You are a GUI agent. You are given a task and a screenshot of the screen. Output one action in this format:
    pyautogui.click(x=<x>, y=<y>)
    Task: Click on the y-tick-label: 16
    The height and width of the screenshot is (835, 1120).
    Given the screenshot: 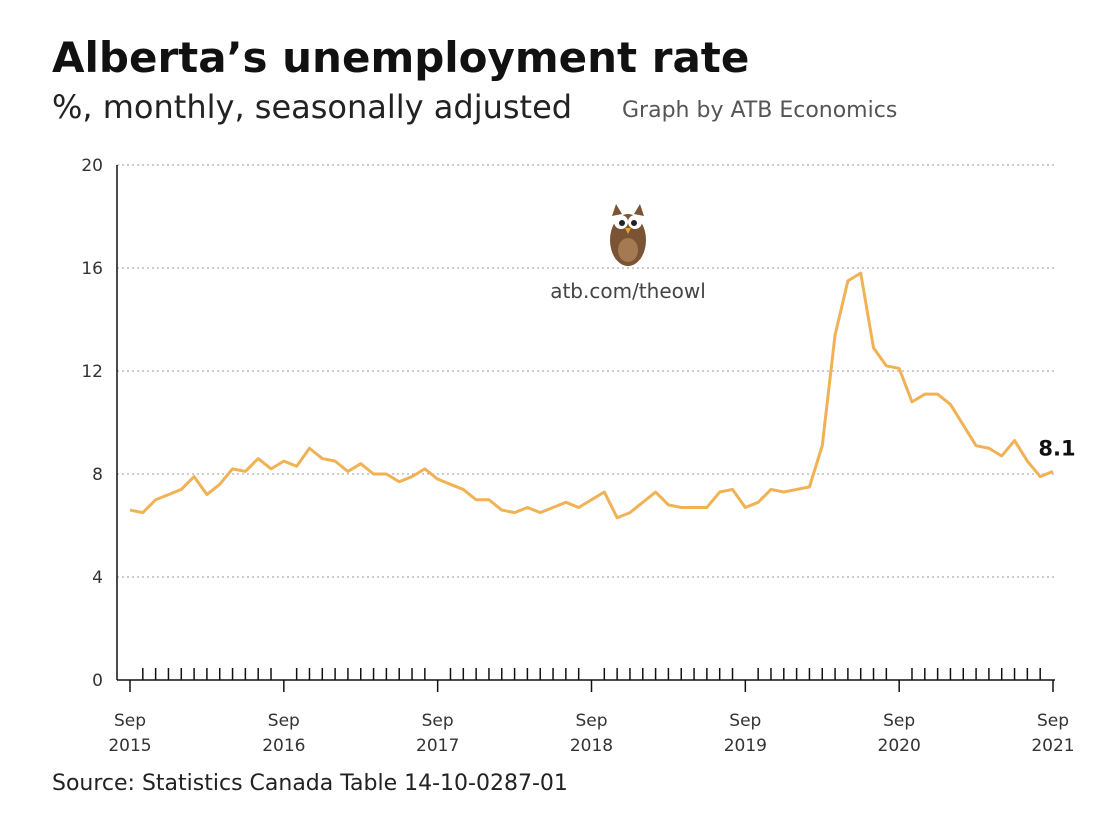 What is the action you would take?
    pyautogui.click(x=92, y=269)
    